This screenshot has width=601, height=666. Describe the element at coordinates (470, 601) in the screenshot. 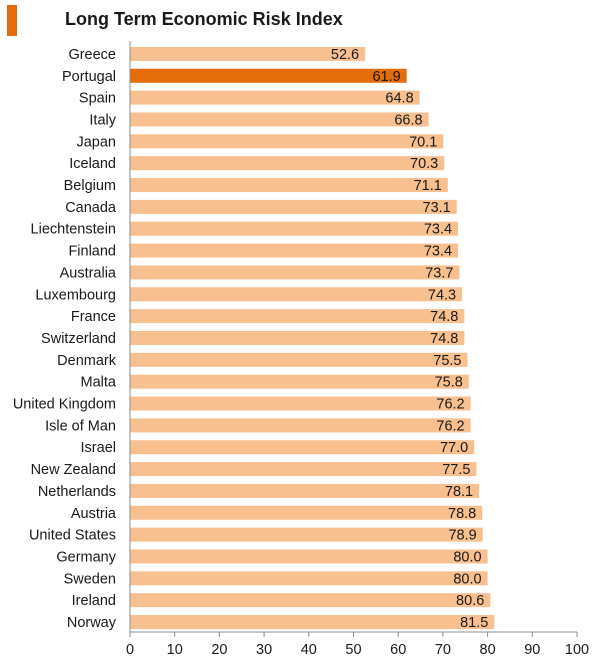

I see `value-label: 80.6` at that location.